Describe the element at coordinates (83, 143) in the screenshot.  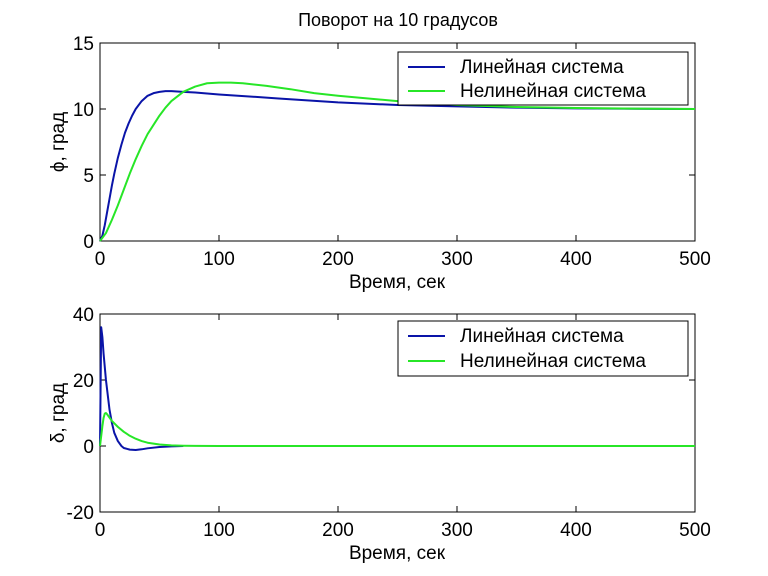
I see `y-tick-labels: 0 5 10 15` at that location.